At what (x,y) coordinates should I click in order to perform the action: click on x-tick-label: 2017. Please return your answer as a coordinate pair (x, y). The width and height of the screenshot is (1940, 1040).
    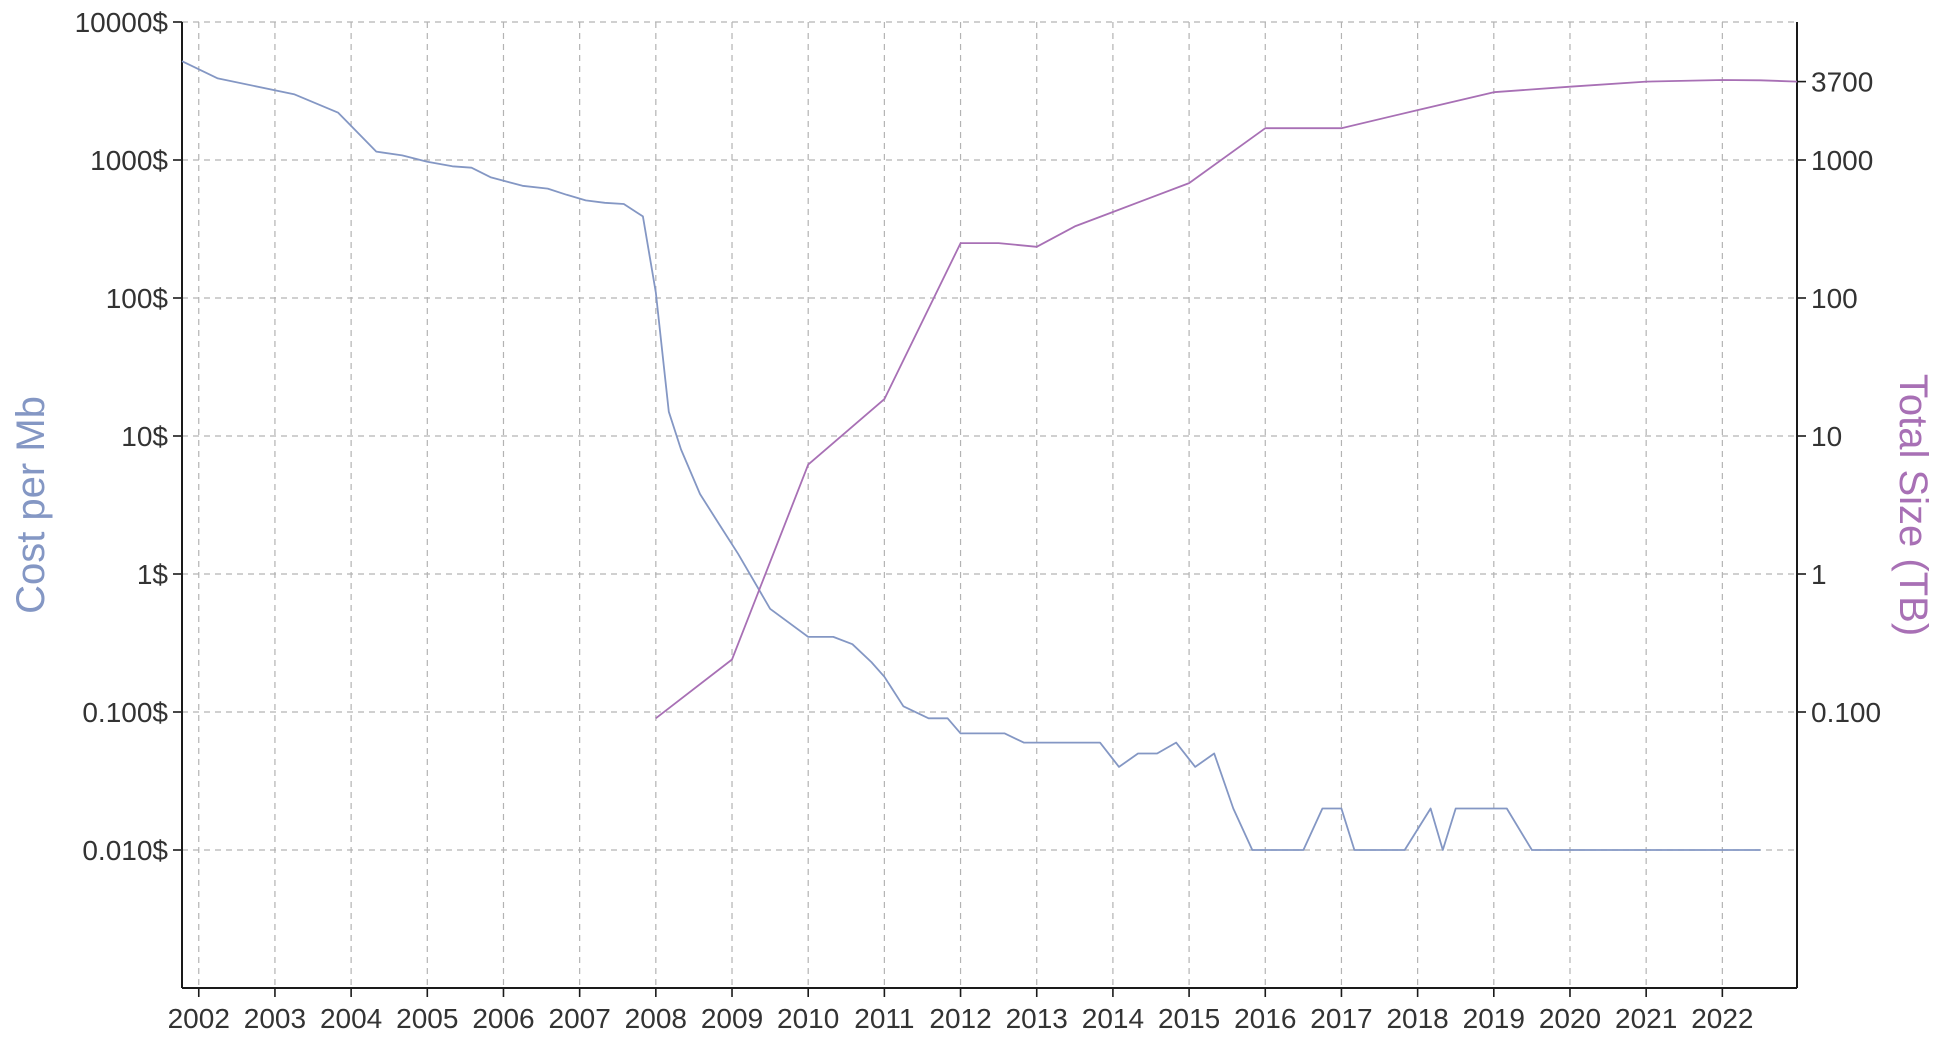
    Looking at the image, I should click on (1341, 1018).